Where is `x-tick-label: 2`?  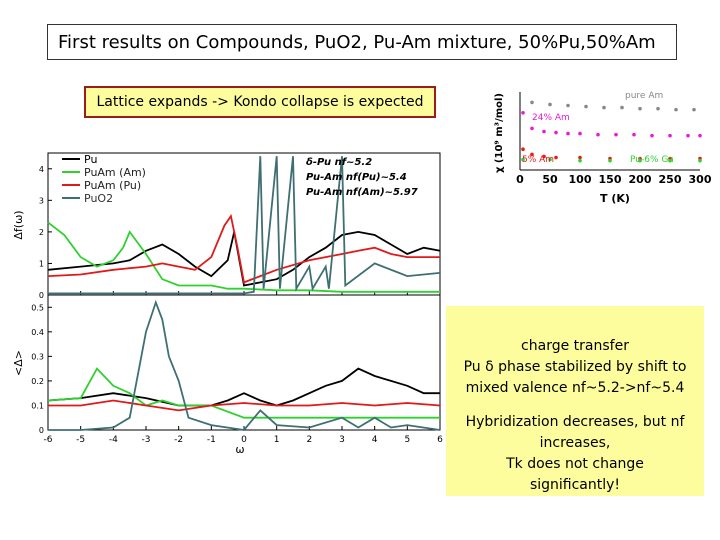
x-tick-label: 2 is located at coordinates (309, 440).